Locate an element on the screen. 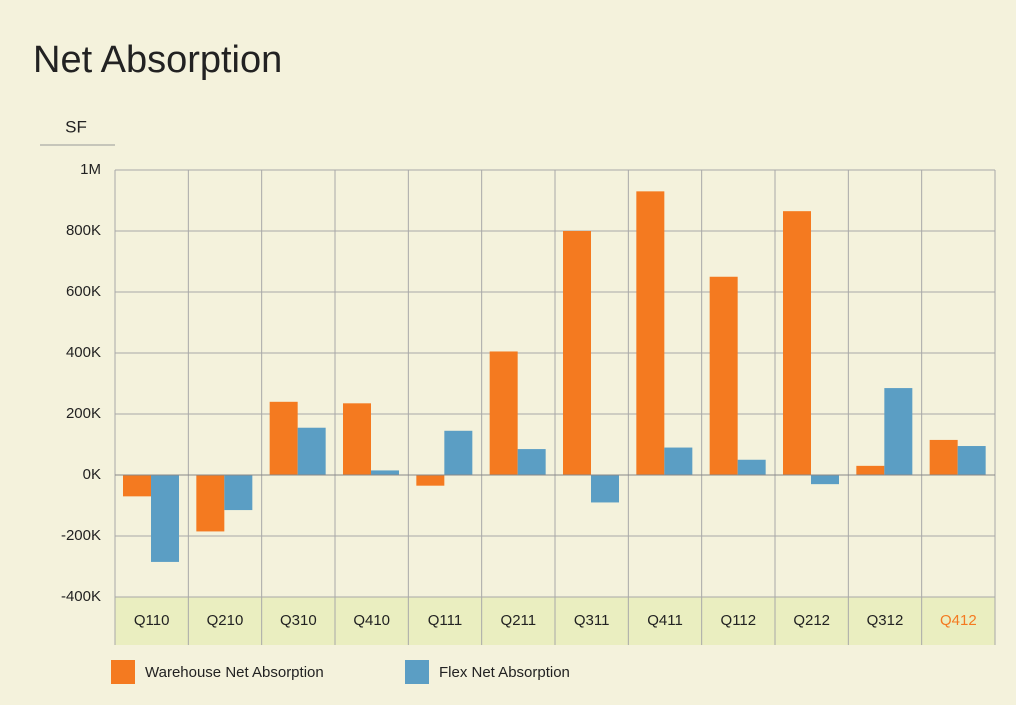 The width and height of the screenshot is (1024, 711). x-tick-label: Q110 is located at coordinates (152, 620).